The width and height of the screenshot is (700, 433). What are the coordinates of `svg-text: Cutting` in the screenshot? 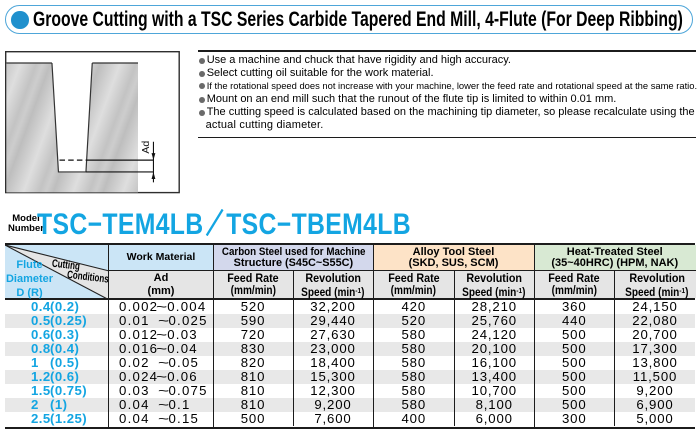 It's located at (65, 266).